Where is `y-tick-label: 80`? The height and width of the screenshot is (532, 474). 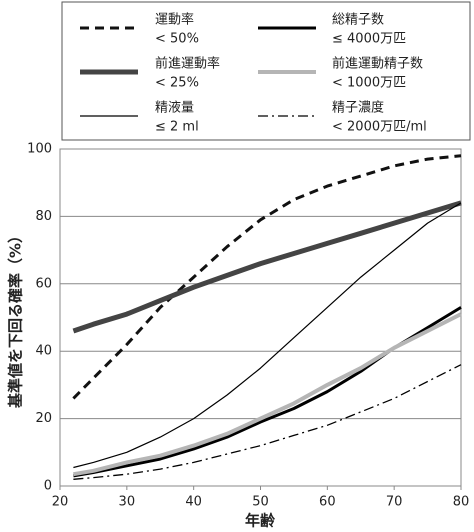
y-tick-label: 80 is located at coordinates (43, 216).